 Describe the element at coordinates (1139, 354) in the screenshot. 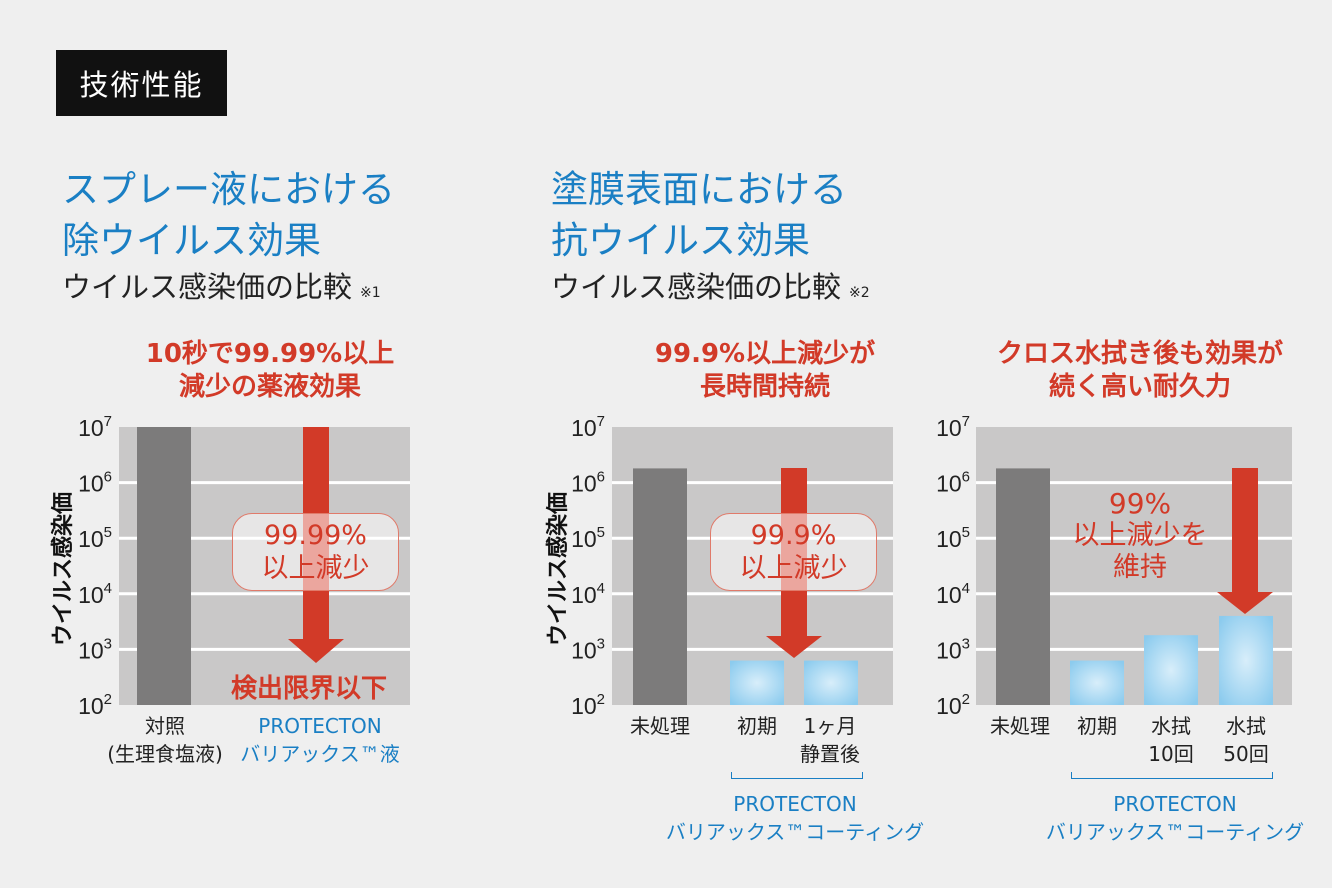

I see `panel3-headline-line1: クロス水拭き後も効果が` at that location.